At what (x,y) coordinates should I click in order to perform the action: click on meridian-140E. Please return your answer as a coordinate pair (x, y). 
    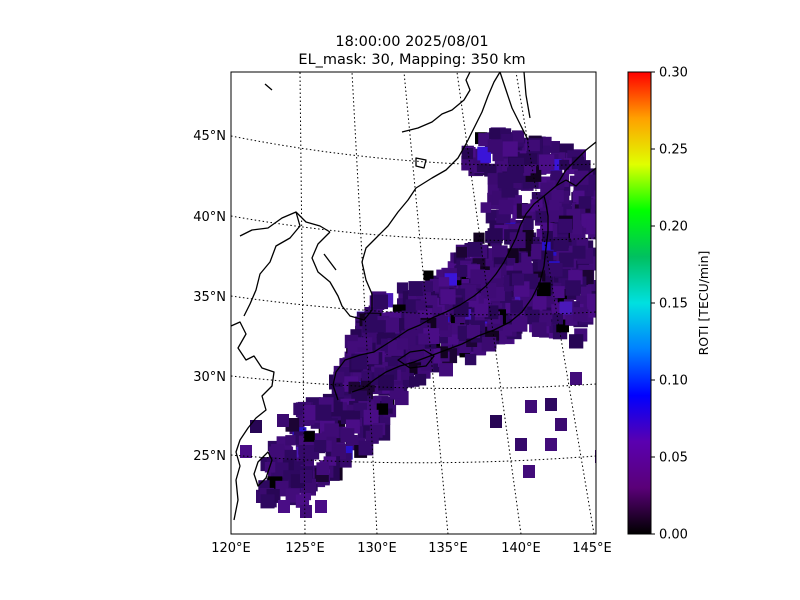
    Looking at the image, I should click on (489, 303).